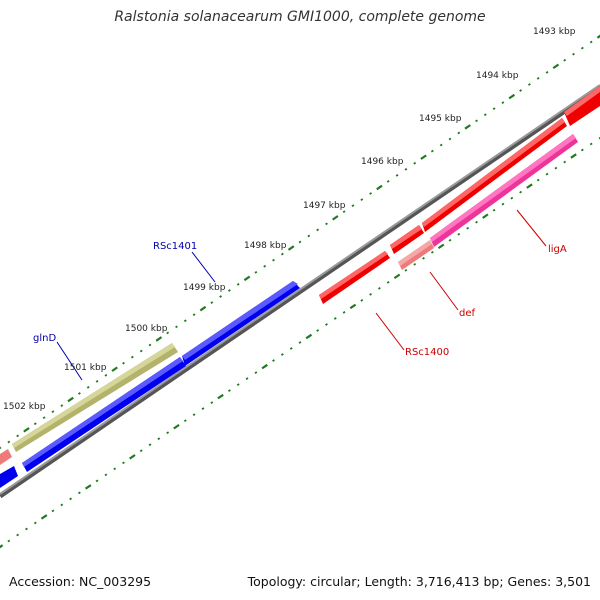  What do you see at coordinates (415, 253) in the screenshot?
I see `gene-def-top` at bounding box center [415, 253].